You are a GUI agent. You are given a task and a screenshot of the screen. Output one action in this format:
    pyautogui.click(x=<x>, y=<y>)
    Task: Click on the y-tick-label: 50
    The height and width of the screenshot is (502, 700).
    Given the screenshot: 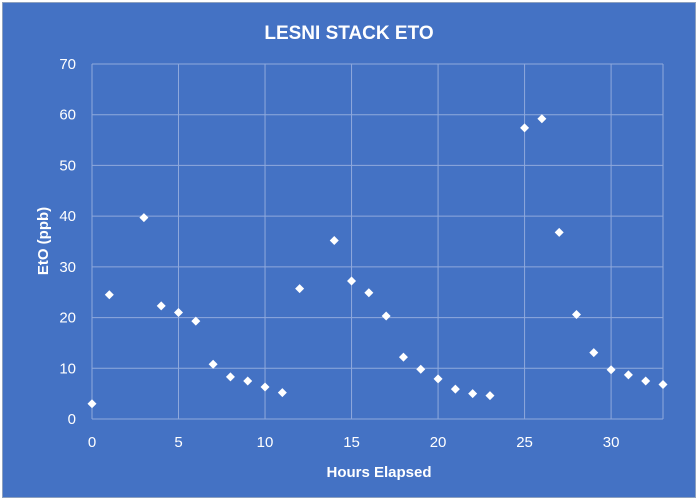 What is the action you would take?
    pyautogui.click(x=67, y=165)
    